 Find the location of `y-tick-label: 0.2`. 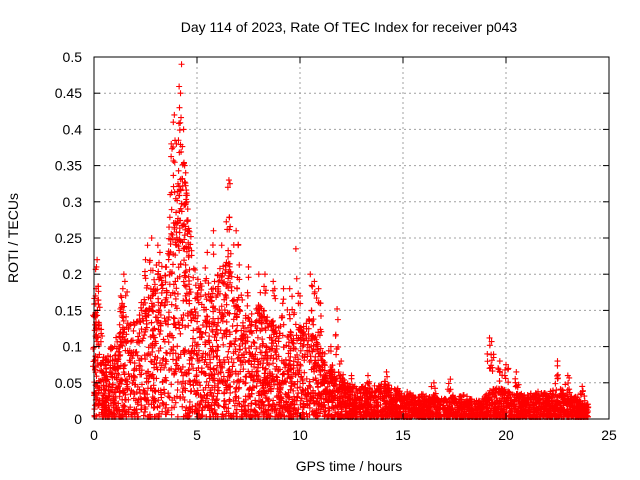

y-tick-label: 0.2 is located at coordinates (73, 274).